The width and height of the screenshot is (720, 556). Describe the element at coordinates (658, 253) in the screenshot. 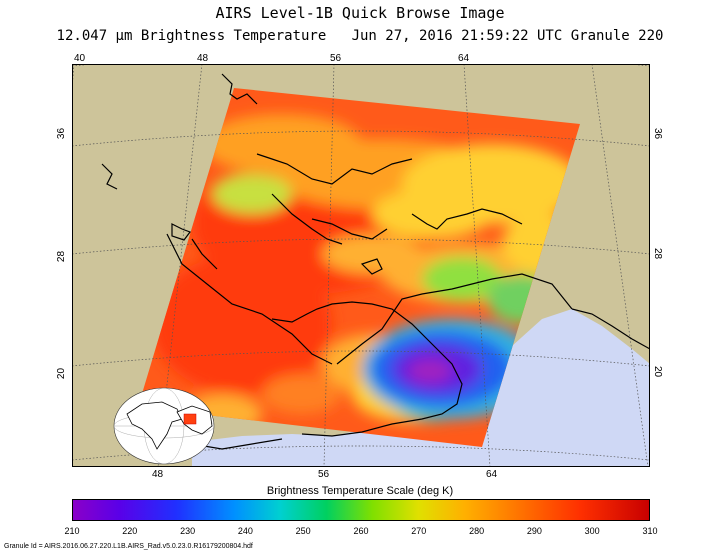

I see `lat-right-28: 28` at that location.